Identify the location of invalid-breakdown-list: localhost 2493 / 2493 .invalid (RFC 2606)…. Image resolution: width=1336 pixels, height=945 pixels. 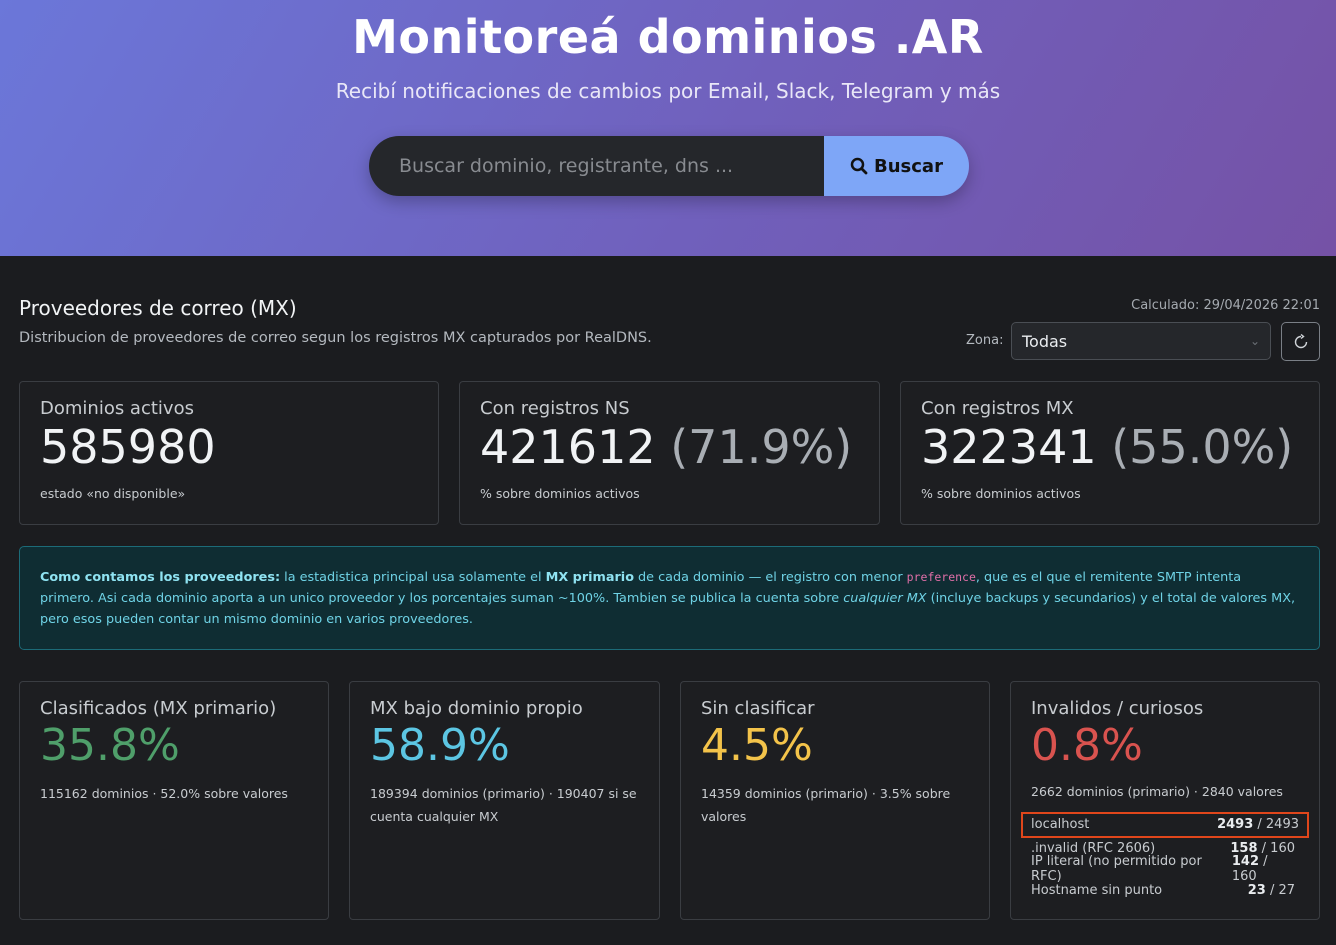
(1165, 856).